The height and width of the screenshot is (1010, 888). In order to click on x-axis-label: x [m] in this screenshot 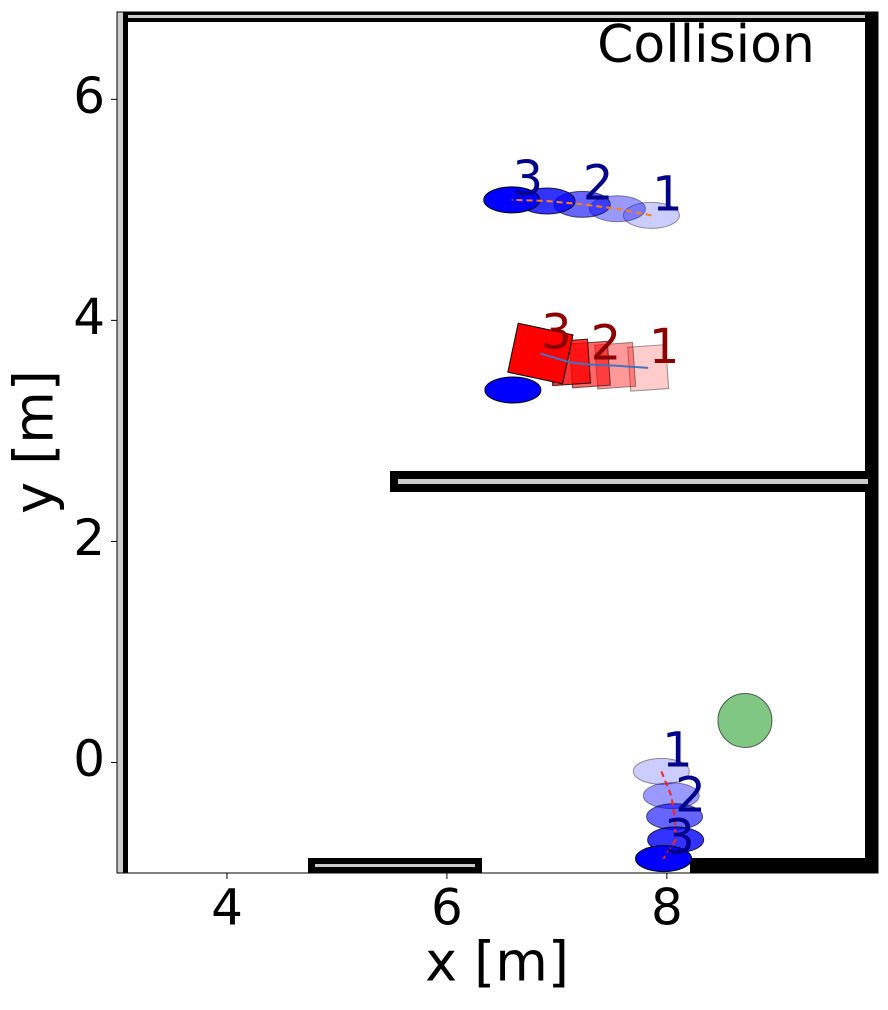, I will do `click(497, 962)`.